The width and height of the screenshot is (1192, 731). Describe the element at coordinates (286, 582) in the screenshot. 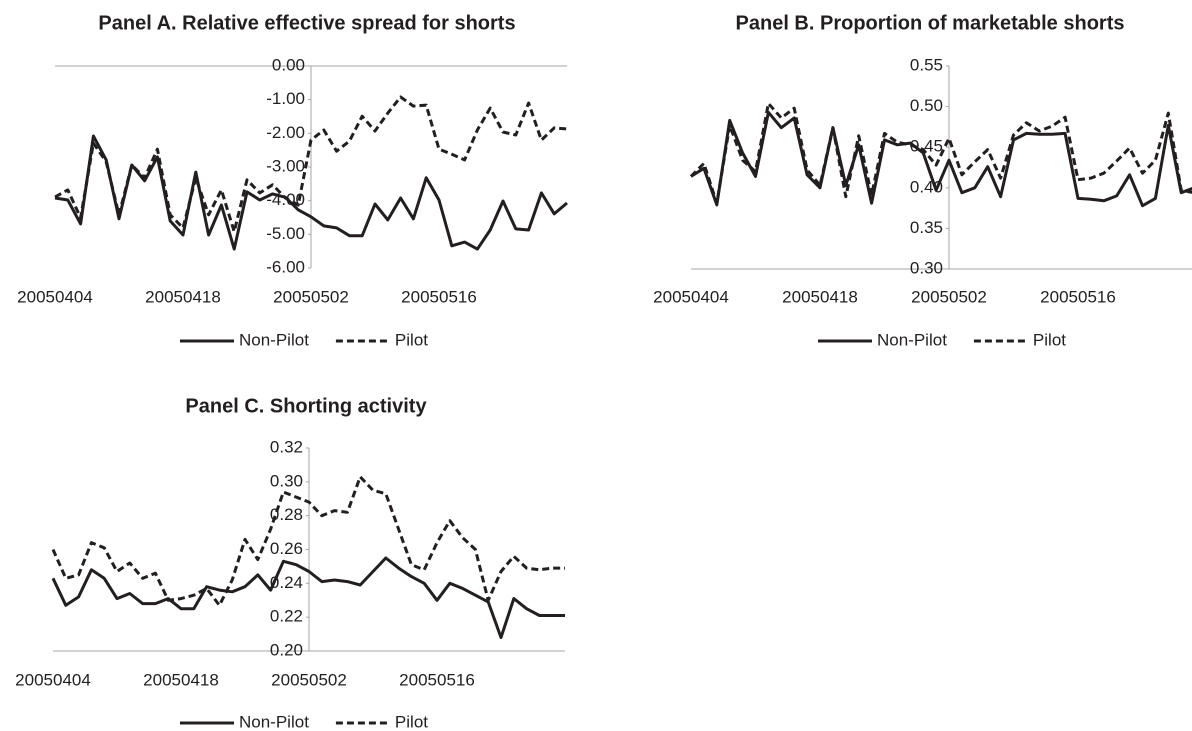

I see `y-tick-label: 0.24` at that location.